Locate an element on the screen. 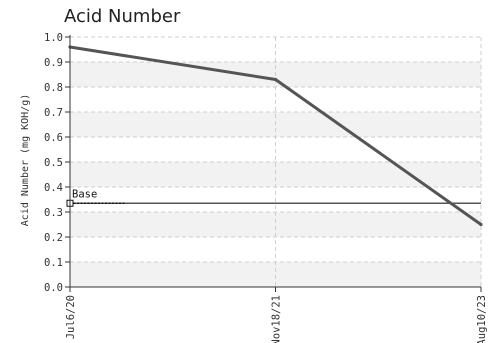 The height and width of the screenshot is (343, 500). y-tick-label: 0.2 is located at coordinates (53, 238).